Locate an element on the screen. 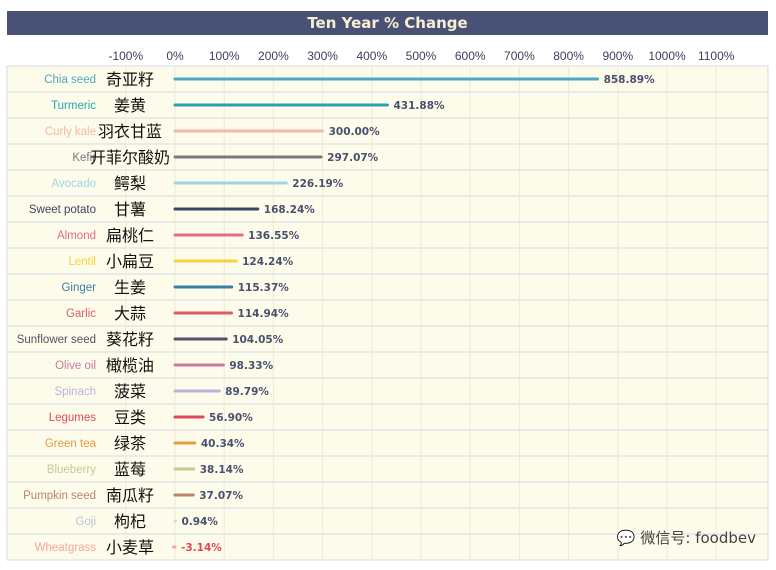  value-label: 56.90% is located at coordinates (231, 418).